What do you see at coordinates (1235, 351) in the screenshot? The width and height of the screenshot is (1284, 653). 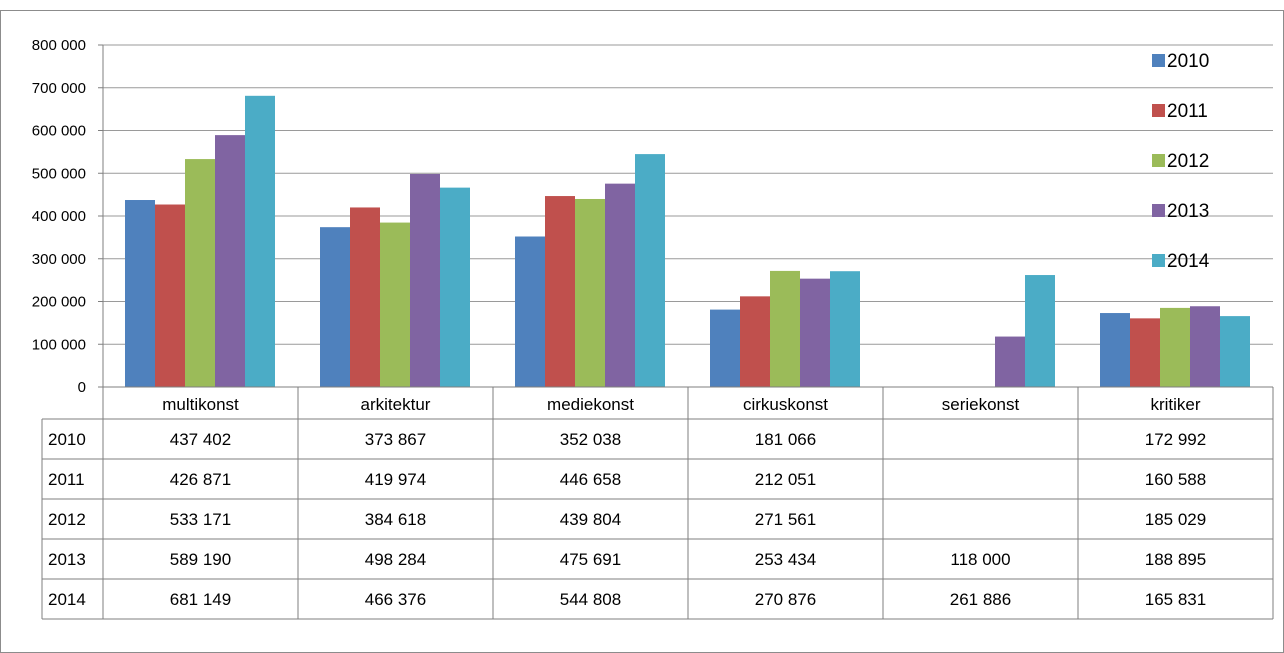 I see `bar-2014-kritiker` at bounding box center [1235, 351].